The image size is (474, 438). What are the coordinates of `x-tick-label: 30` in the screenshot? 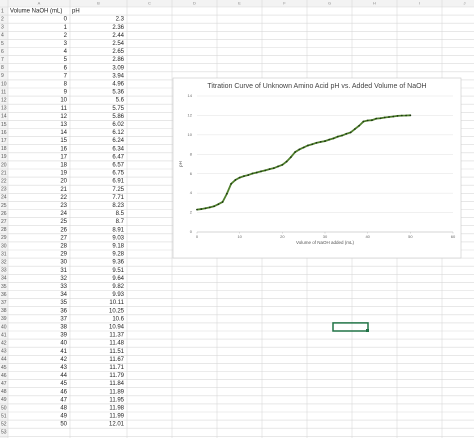 It's located at (325, 236).